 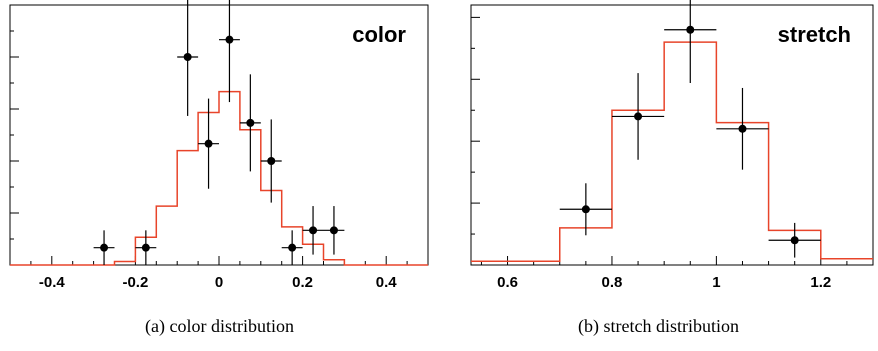 I want to click on x-tick-label-stretch: 1, so click(x=716, y=282).